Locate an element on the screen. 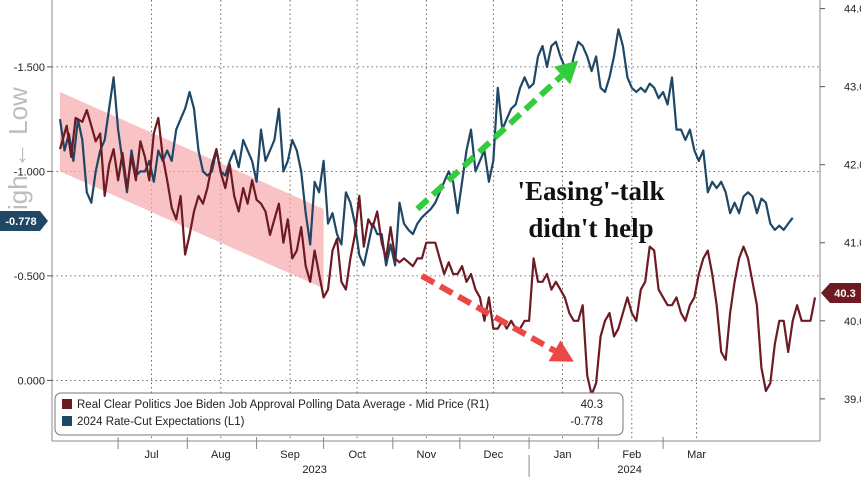 The image size is (861, 477). arrow-down-head is located at coordinates (561, 351).